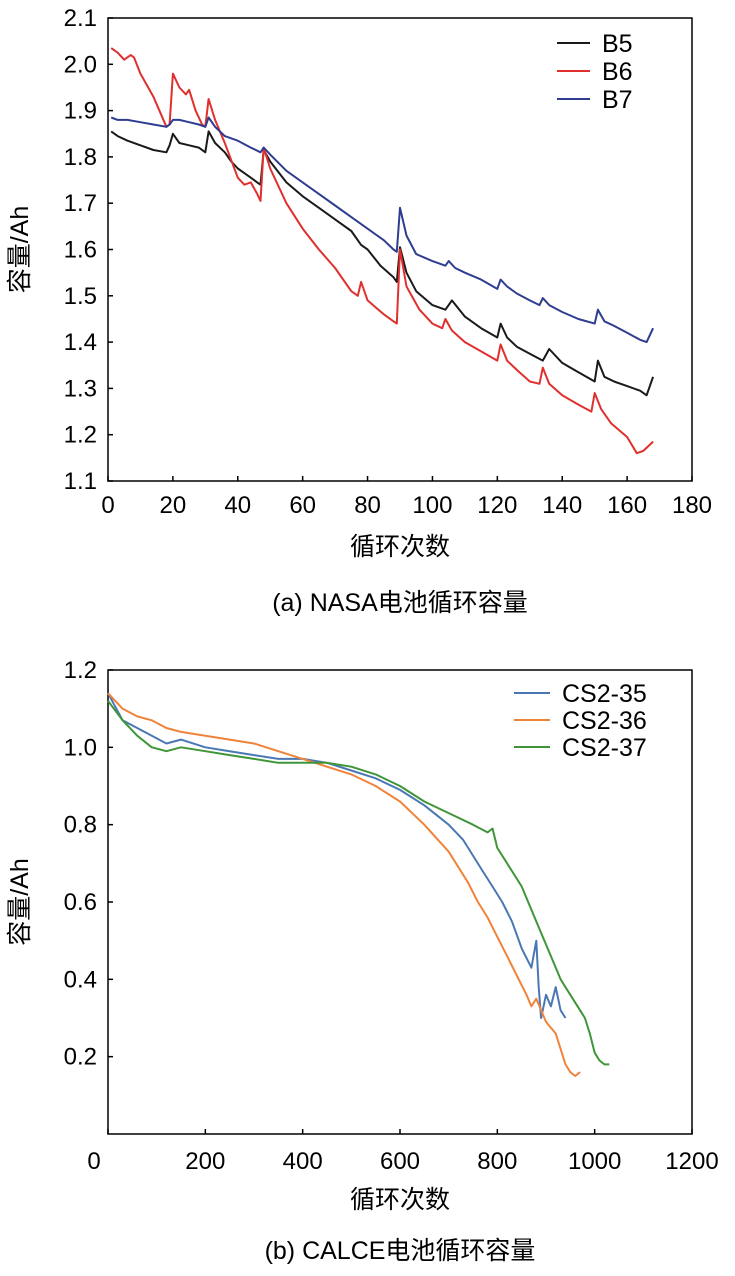  I want to click on y-tick-label: 1.3, so click(80, 388).